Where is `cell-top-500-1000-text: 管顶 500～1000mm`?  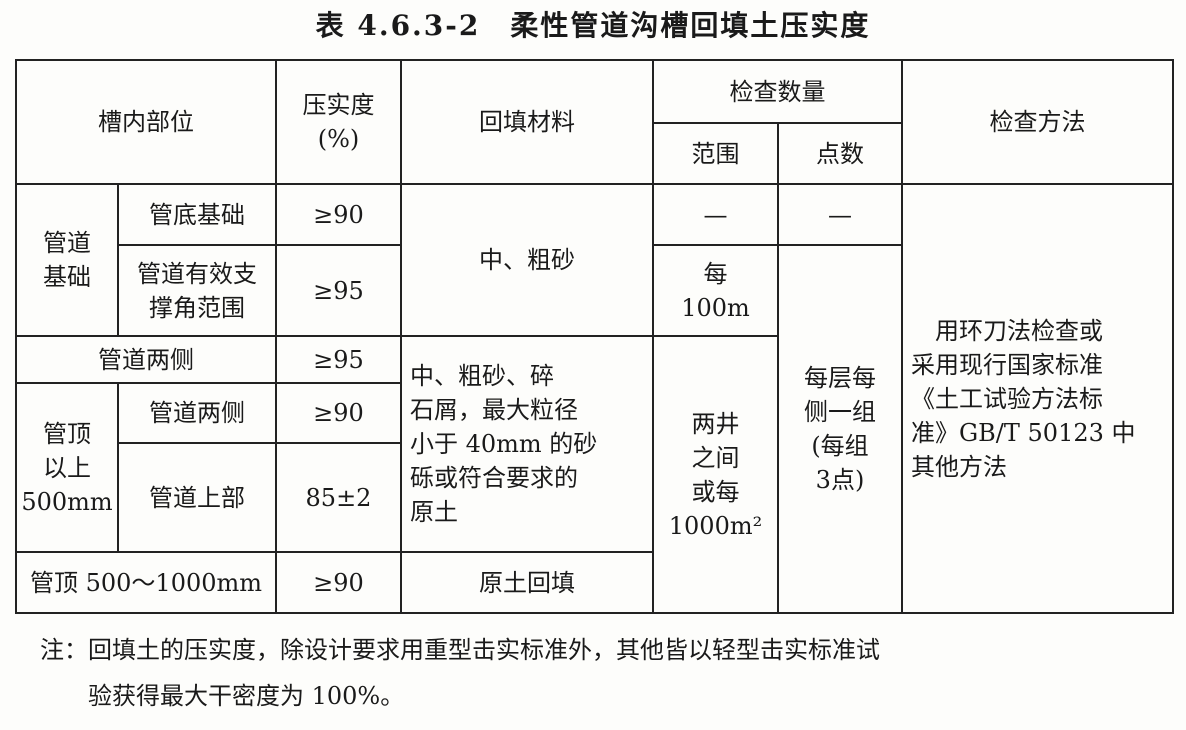
cell-top-500-1000-text: 管顶 500～1000mm is located at coordinates (146, 582).